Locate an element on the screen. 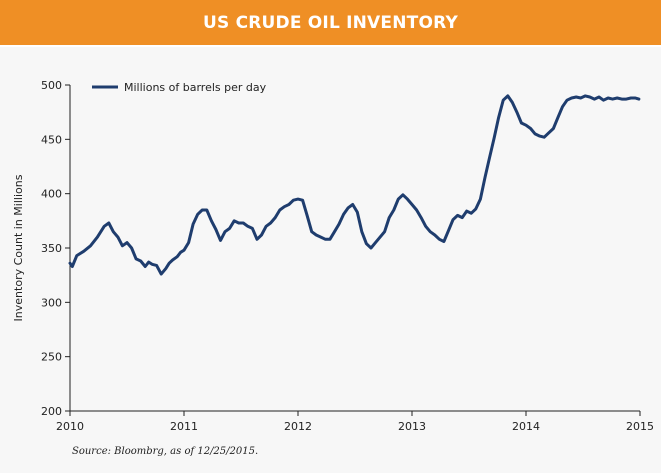 The image size is (661, 473). y-tick-label: 200 is located at coordinates (51, 411).